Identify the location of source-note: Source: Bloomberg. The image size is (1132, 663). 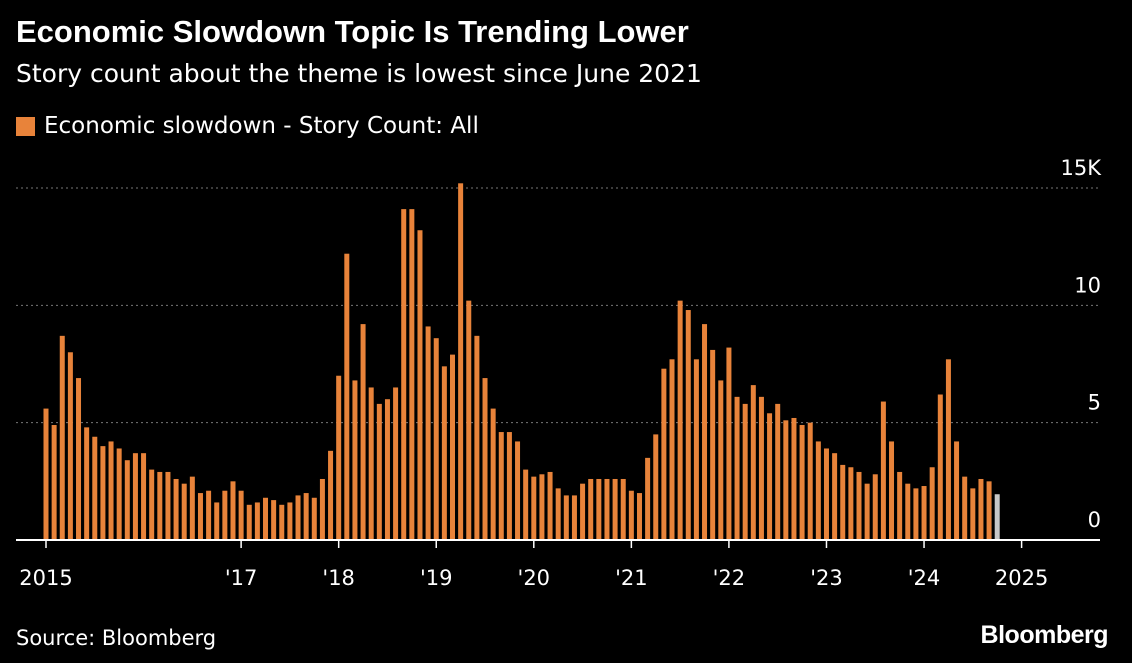
(116, 638).